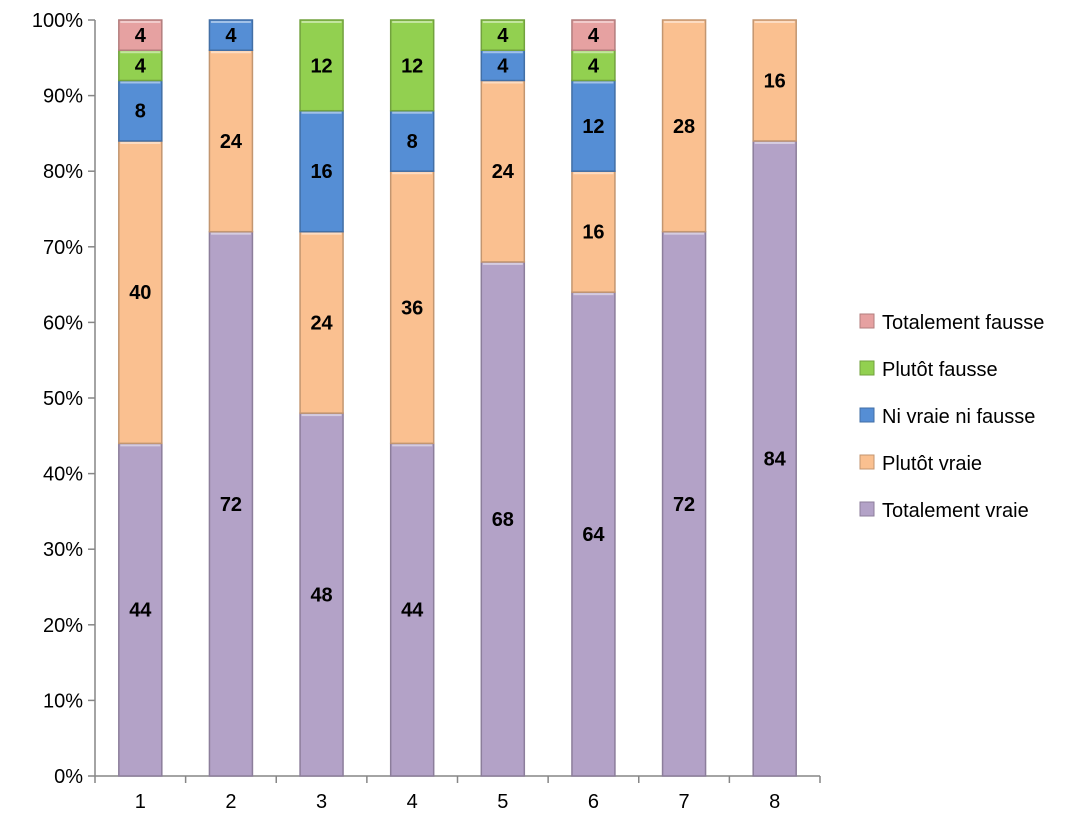 This screenshot has width=1090, height=829. What do you see at coordinates (502, 802) in the screenshot?
I see `x-tick-label: 5` at bounding box center [502, 802].